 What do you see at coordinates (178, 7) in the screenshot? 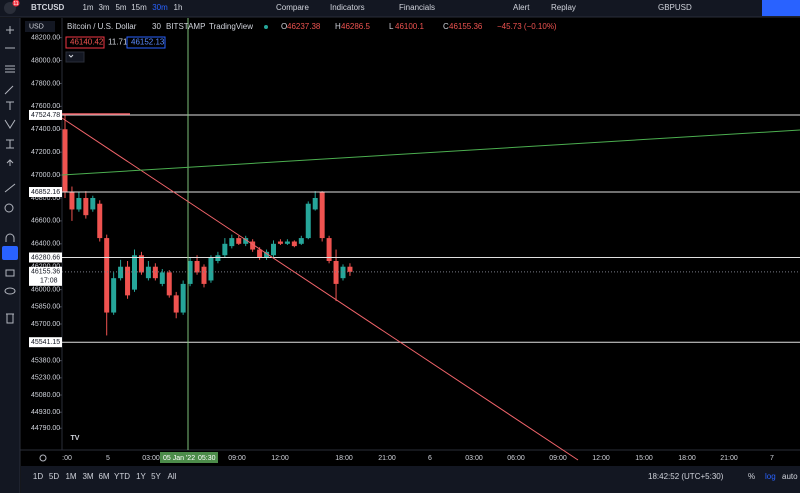
I see `interval: 1h` at bounding box center [178, 7].